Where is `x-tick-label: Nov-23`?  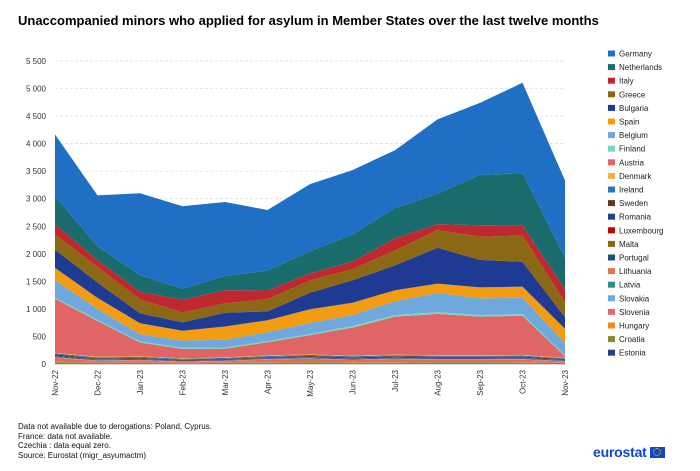 x-tick-label: Nov-23 is located at coordinates (565, 382).